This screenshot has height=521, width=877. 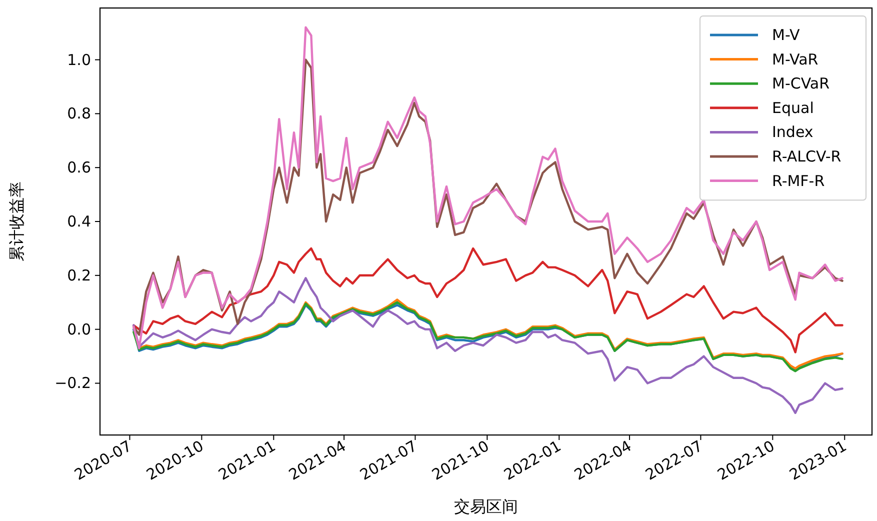 What do you see at coordinates (79, 59) in the screenshot?
I see `y-tick-label: 1.0` at bounding box center [79, 59].